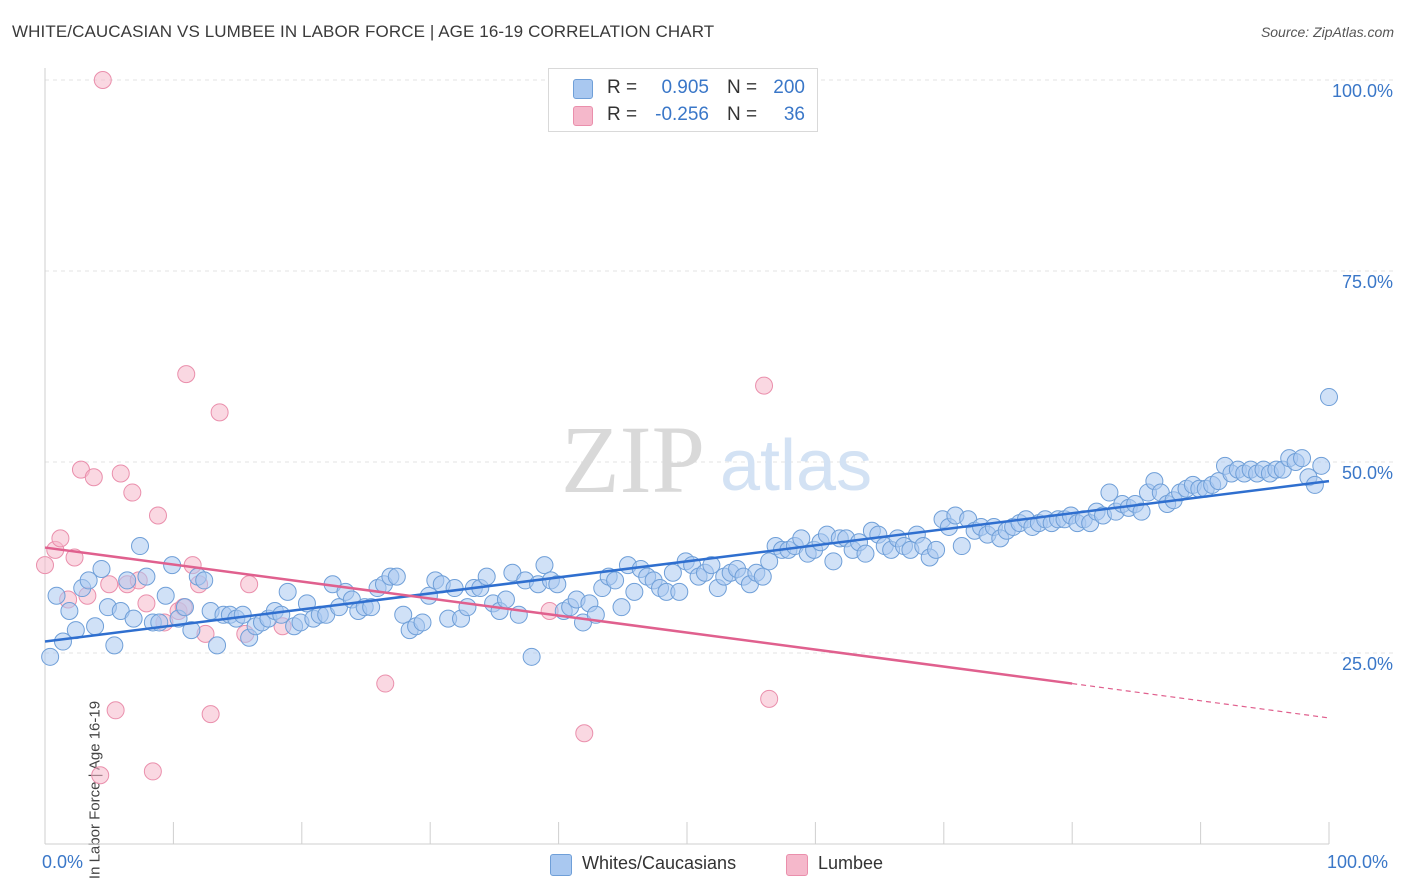  What do you see at coordinates (789, 87) in the screenshot?
I see `legend-n-value: 200` at bounding box center [789, 87].